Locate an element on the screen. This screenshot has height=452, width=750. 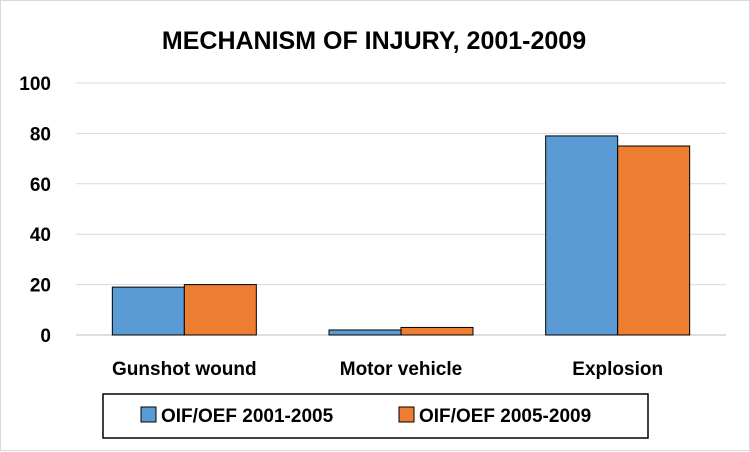
legend-box is located at coordinates (375, 416).